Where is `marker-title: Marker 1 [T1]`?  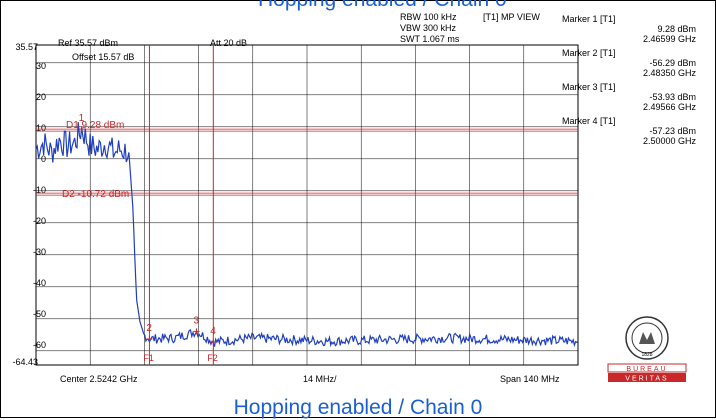 marker-title: Marker 1 [T1] is located at coordinates (589, 19).